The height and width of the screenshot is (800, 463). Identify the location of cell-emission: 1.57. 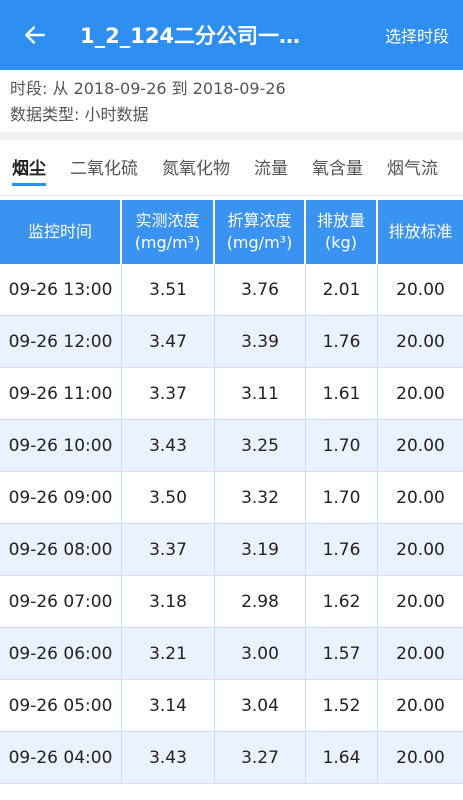
(342, 653).